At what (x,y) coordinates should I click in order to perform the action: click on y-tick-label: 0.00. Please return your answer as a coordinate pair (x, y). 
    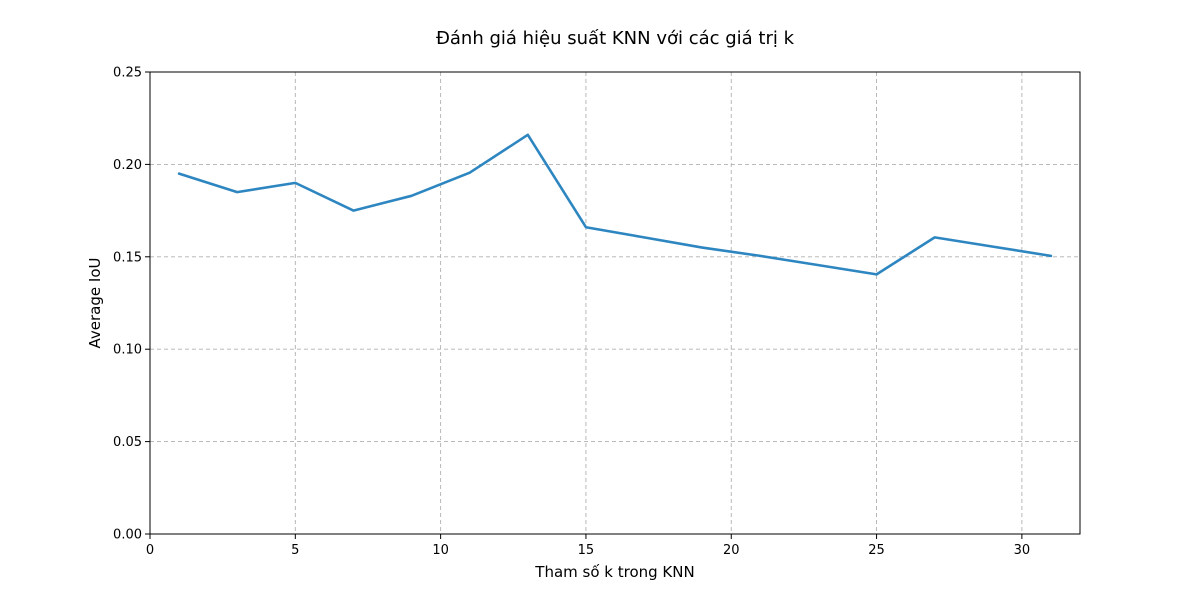
    Looking at the image, I should click on (127, 535).